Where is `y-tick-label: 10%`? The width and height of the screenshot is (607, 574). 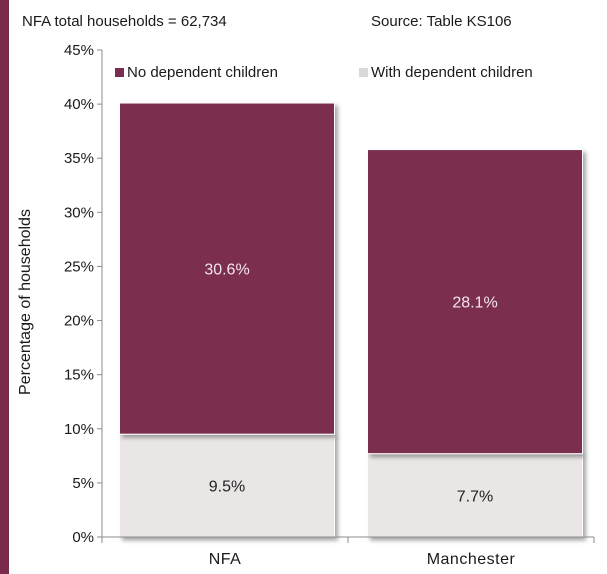
y-tick-label: 10% is located at coordinates (79, 429).